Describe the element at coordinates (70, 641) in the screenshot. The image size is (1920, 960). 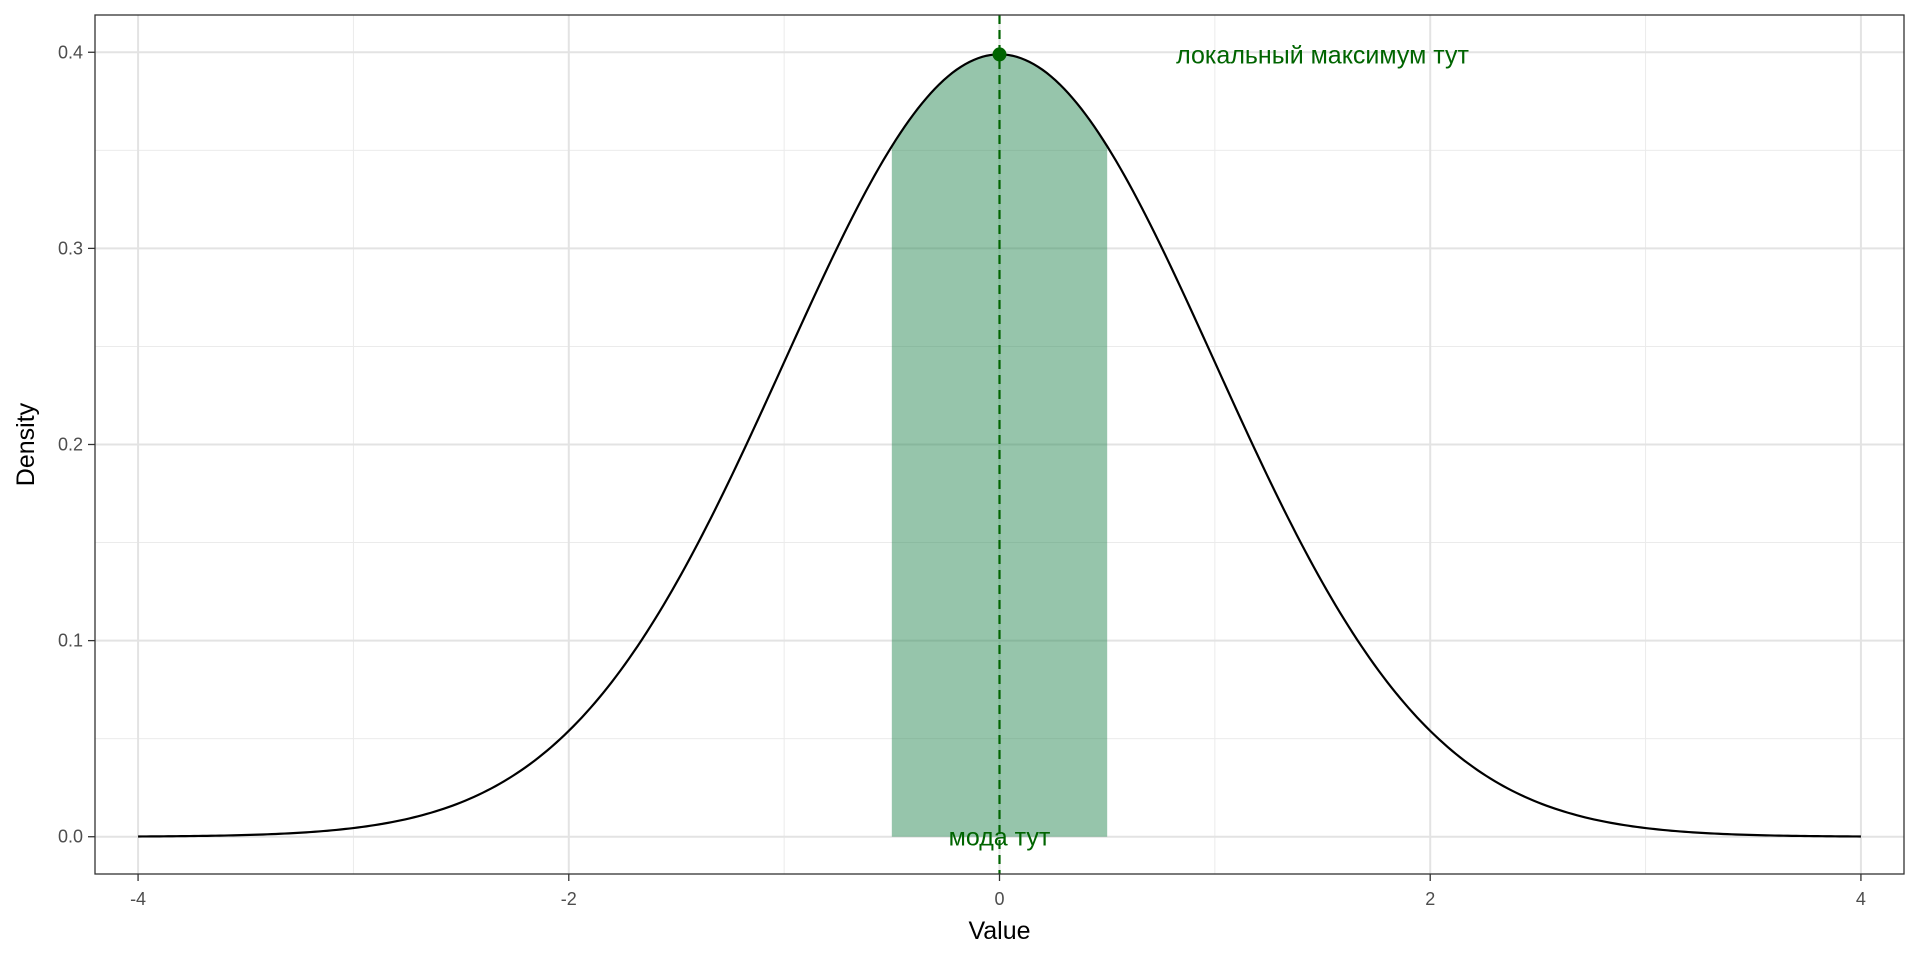
I see `y-tick-label: 0.1` at that location.